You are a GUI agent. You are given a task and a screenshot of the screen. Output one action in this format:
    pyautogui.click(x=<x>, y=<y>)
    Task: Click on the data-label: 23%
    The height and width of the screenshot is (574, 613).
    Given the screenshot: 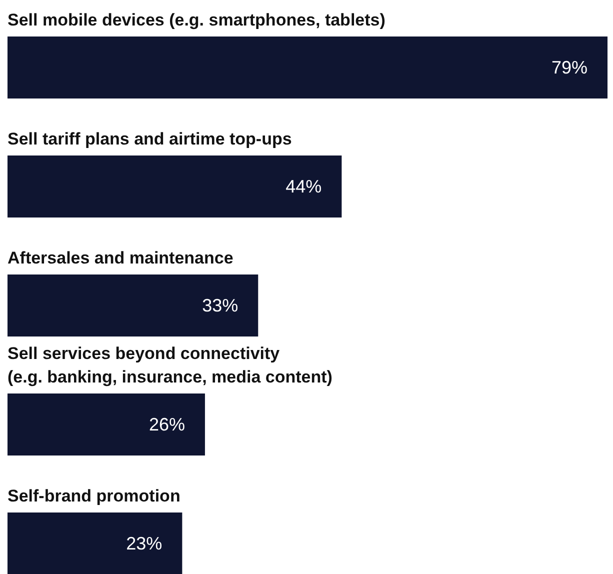 What is the action you would take?
    pyautogui.click(x=144, y=544)
    